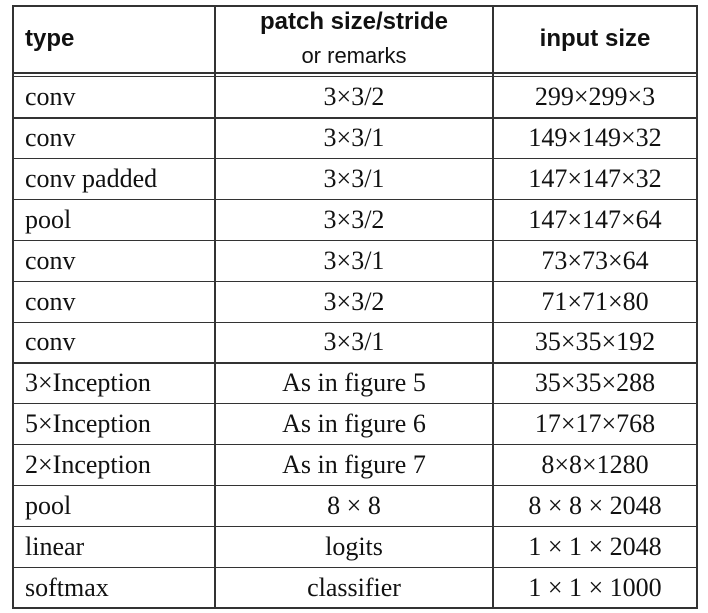 The width and height of the screenshot is (708, 613). What do you see at coordinates (595, 97) in the screenshot?
I see `table-cell: 299×299×3` at bounding box center [595, 97].